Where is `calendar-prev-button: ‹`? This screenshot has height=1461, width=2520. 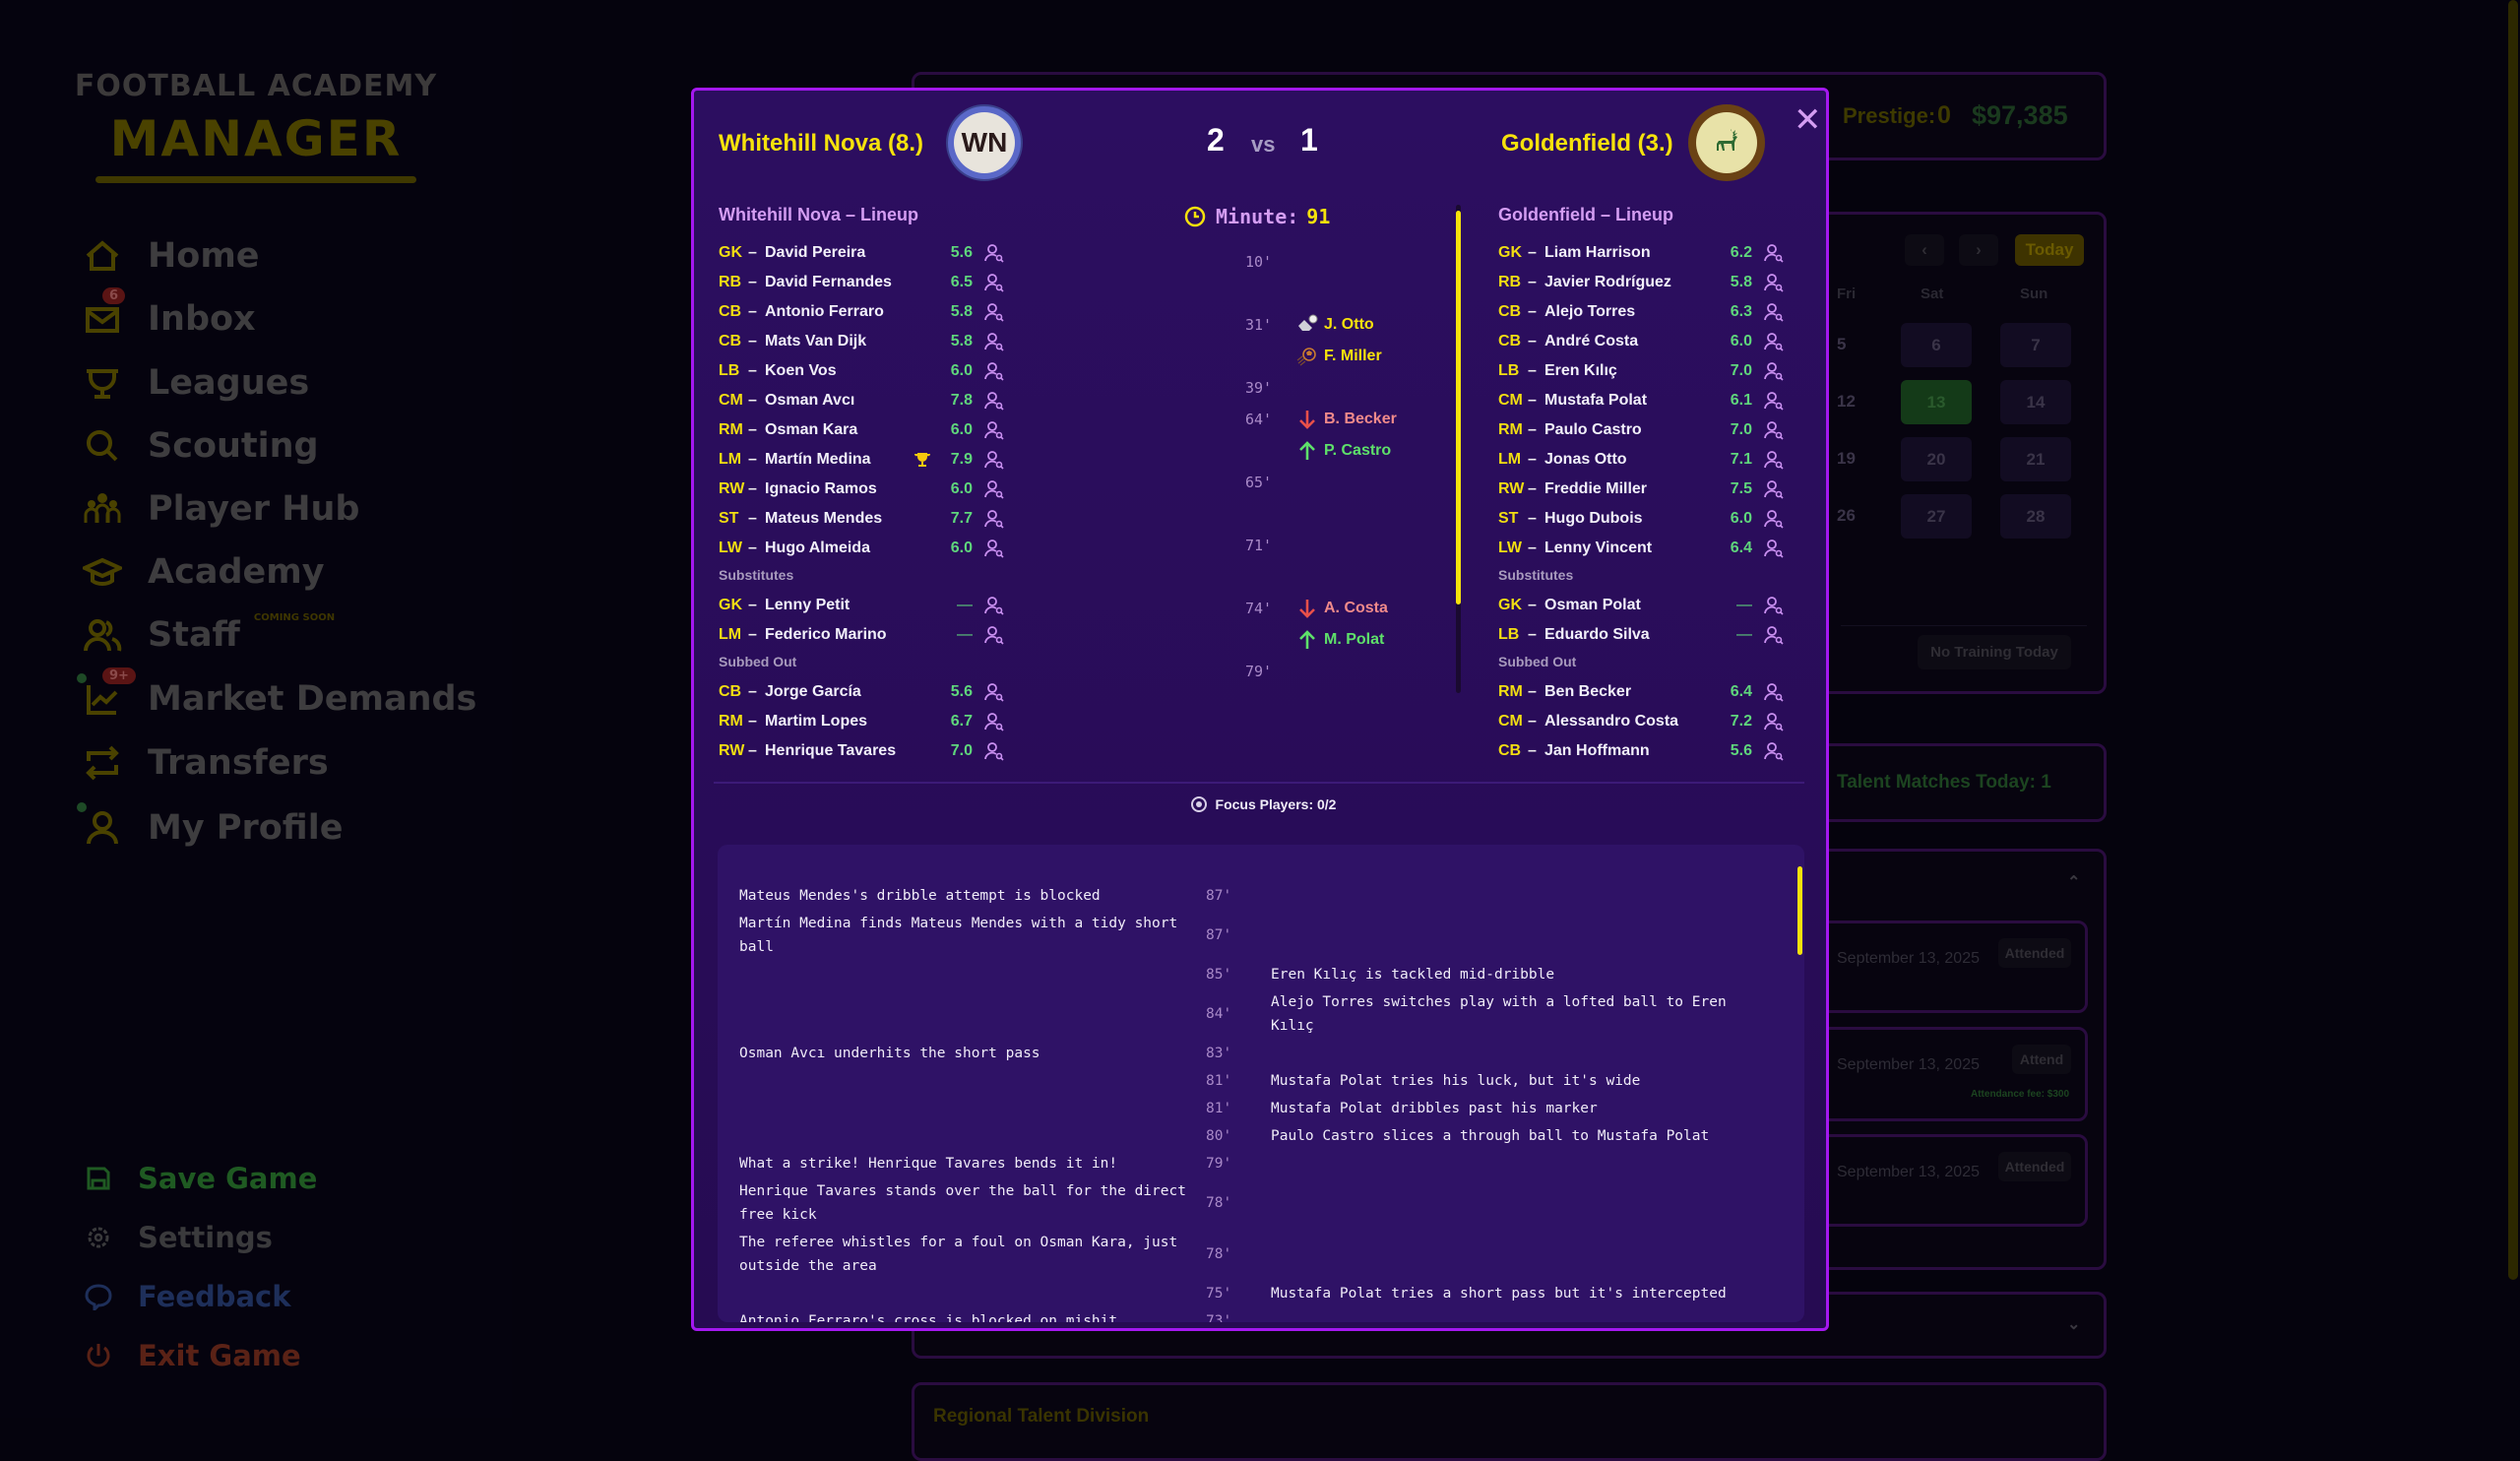 calendar-prev-button: ‹ is located at coordinates (1924, 250).